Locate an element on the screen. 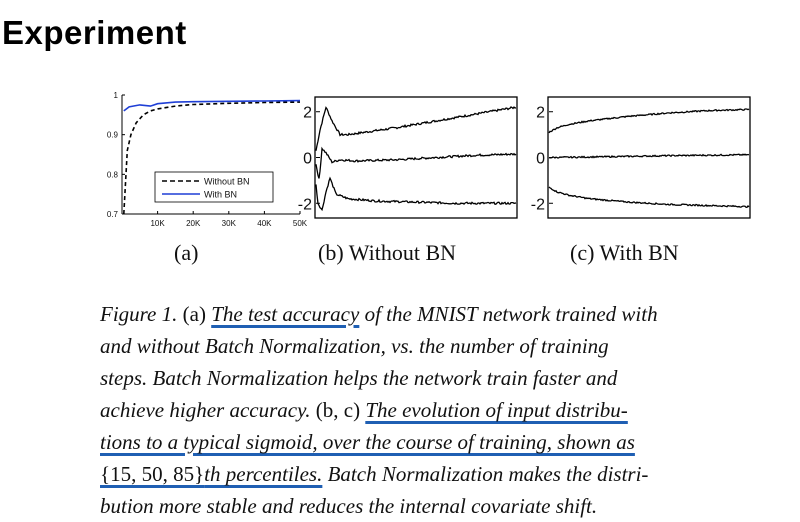  legend-box is located at coordinates (214, 187).